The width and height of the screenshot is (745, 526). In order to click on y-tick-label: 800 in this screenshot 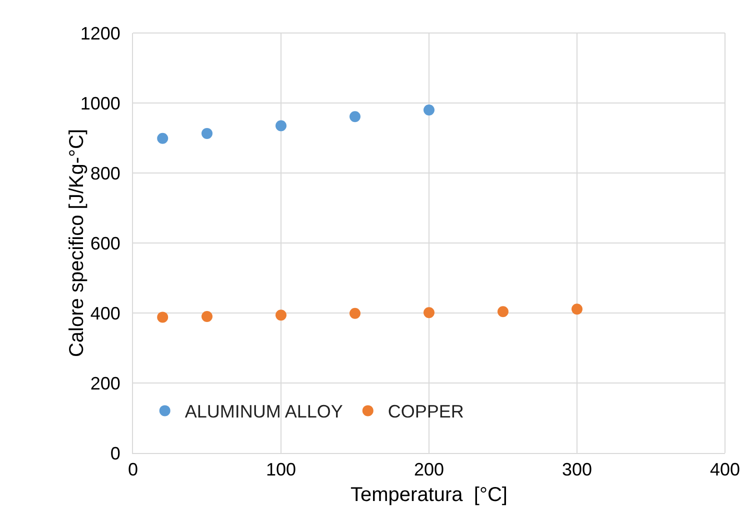, I will do `click(105, 173)`.